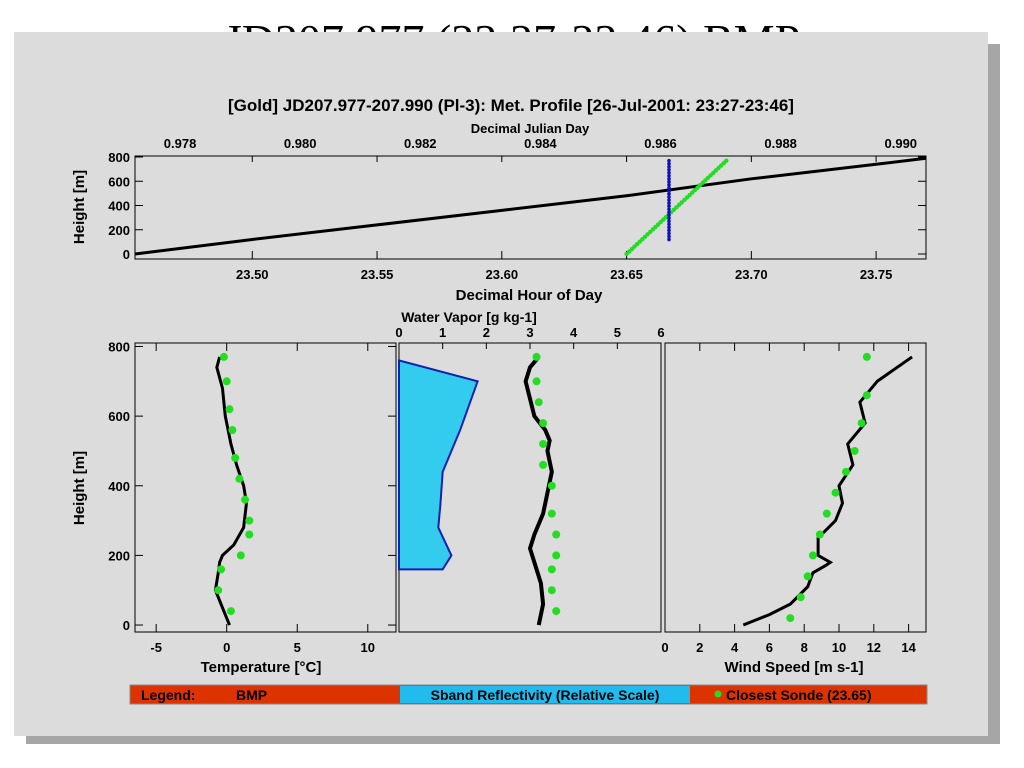 The image size is (1024, 768). I want to click on top-x2-tick-label: 0.986, so click(660, 143).